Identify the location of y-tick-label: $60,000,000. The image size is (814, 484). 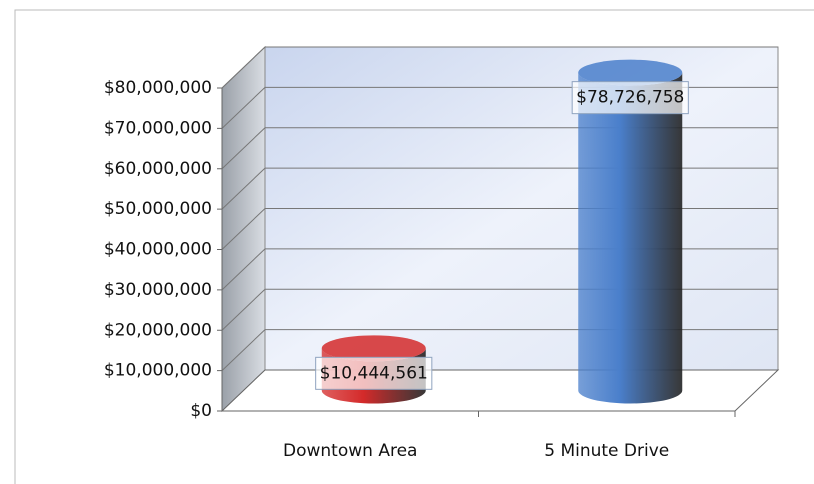
(158, 169).